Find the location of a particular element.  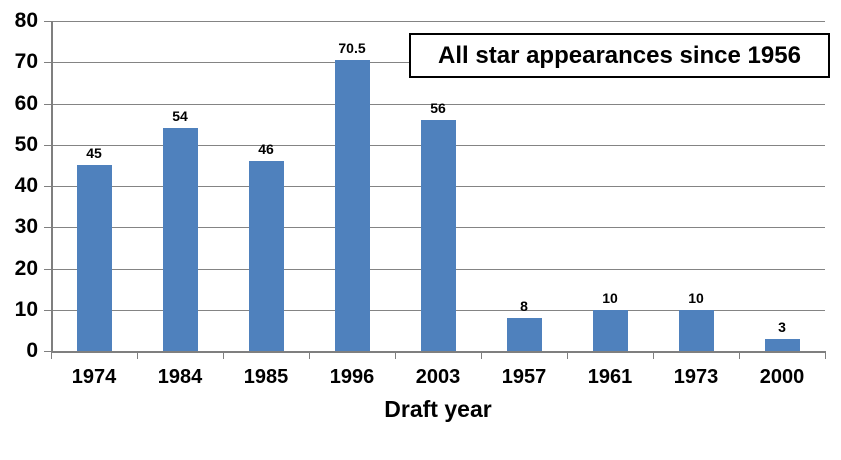

y-tick-label: 50 is located at coordinates (26, 144).